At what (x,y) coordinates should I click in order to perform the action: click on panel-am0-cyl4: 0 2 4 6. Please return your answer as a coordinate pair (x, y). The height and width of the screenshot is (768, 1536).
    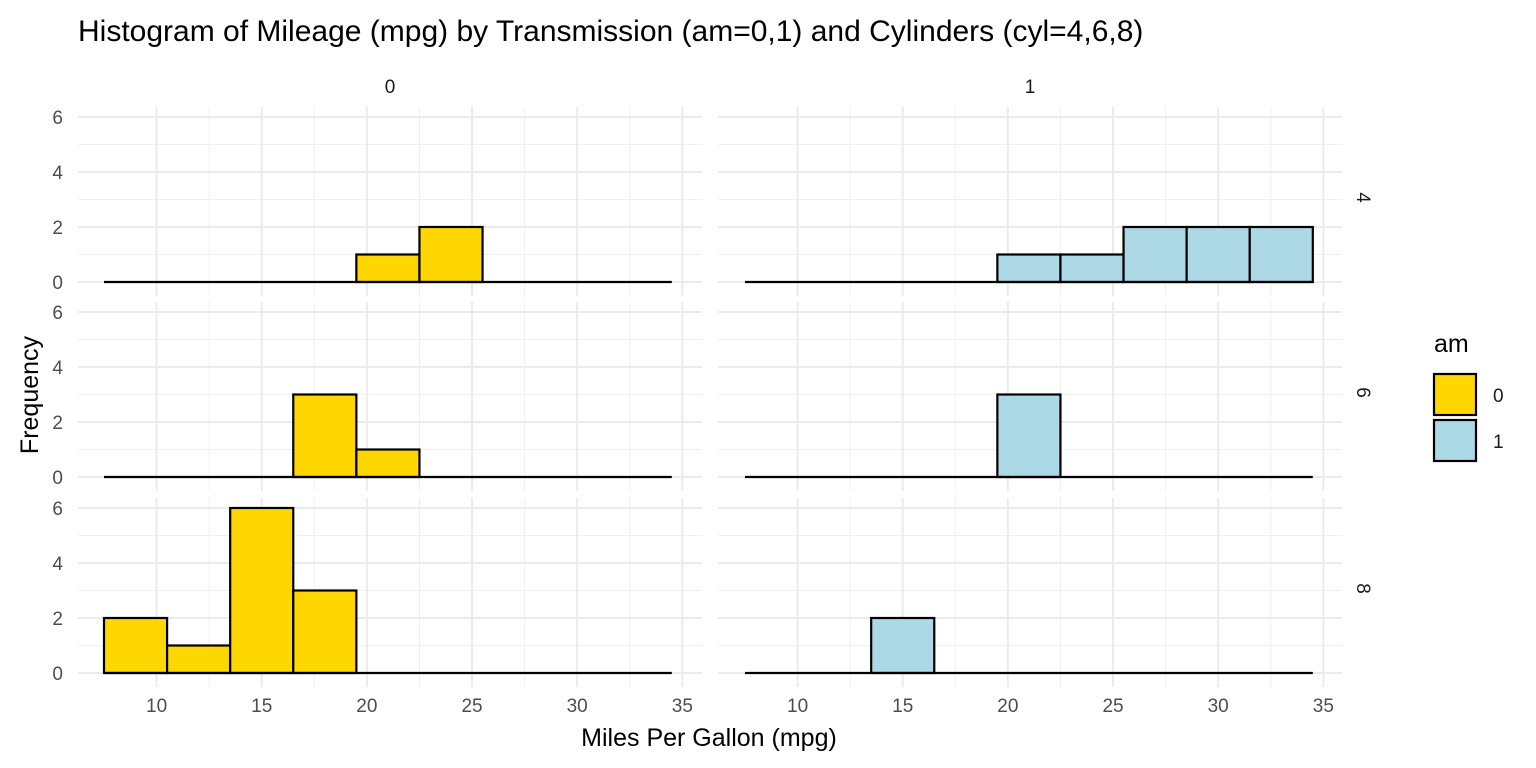
    Looking at the image, I should click on (377, 201).